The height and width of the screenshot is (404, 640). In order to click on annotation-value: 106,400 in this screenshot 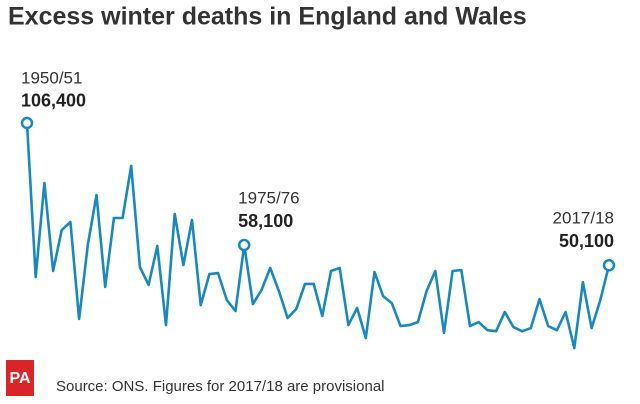, I will do `click(53, 101)`.